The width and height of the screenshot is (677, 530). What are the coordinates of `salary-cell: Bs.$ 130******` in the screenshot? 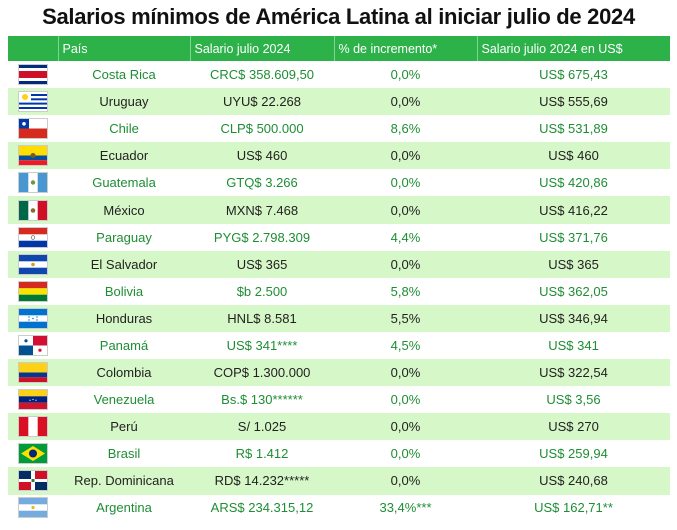 It's located at (262, 400).